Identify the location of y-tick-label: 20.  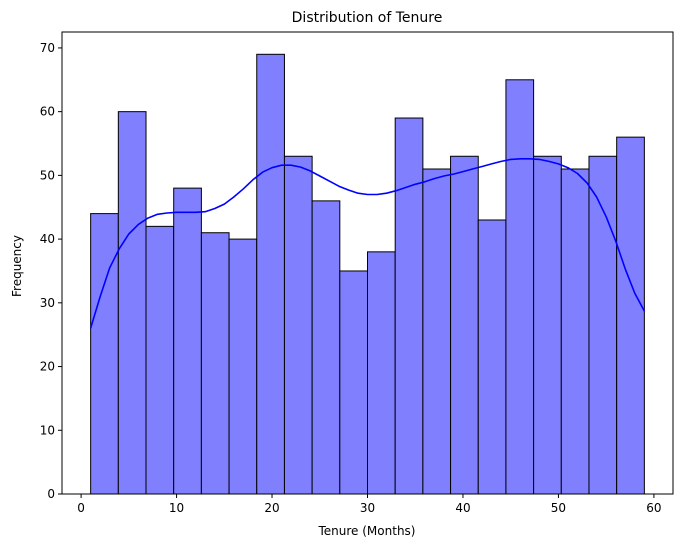
(47, 367).